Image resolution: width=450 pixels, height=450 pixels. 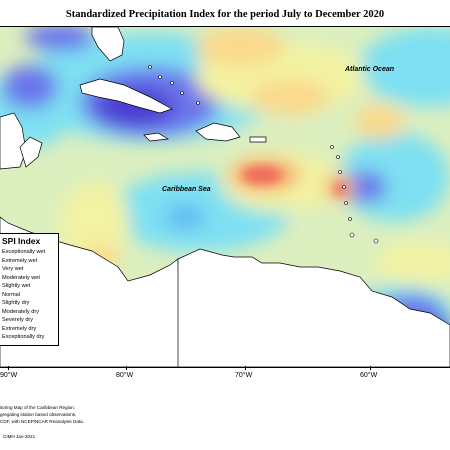 What do you see at coordinates (16, 303) in the screenshot?
I see `legend-label: Slightly dry` at bounding box center [16, 303].